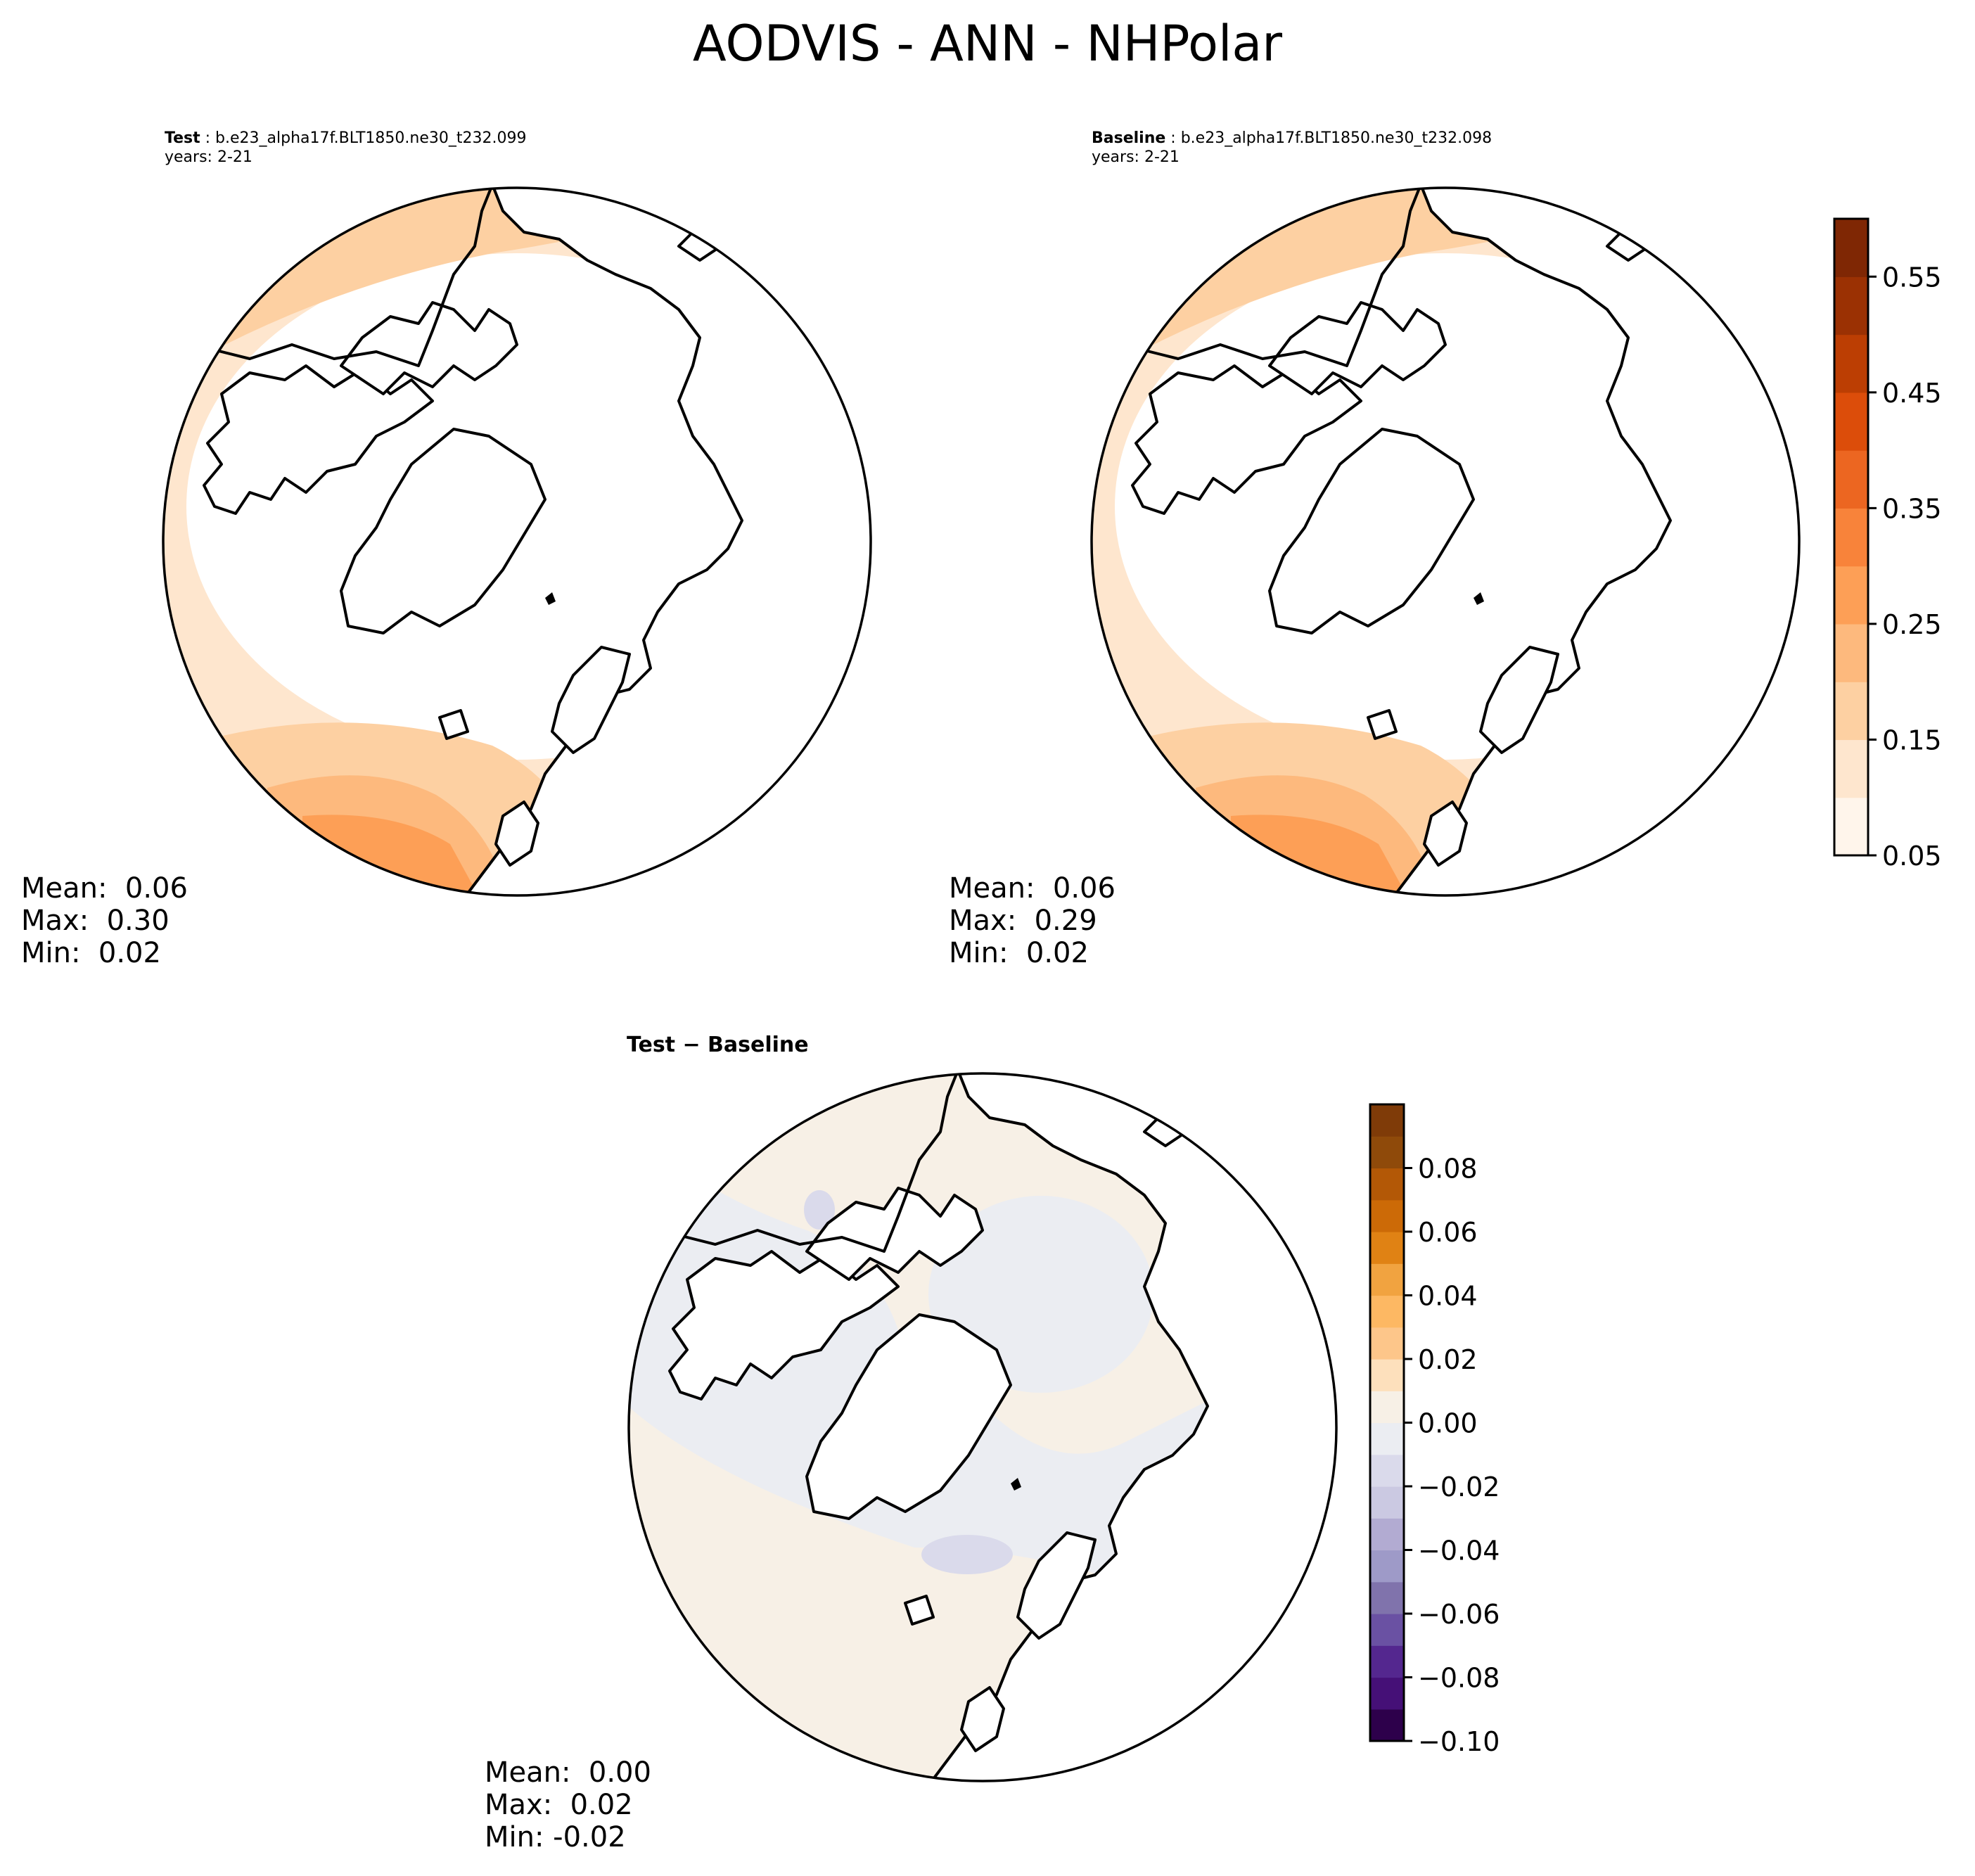 The width and height of the screenshot is (1975, 1876). Describe the element at coordinates (1136, 157) in the screenshot. I see `baseline-years: years: 2-21` at that location.